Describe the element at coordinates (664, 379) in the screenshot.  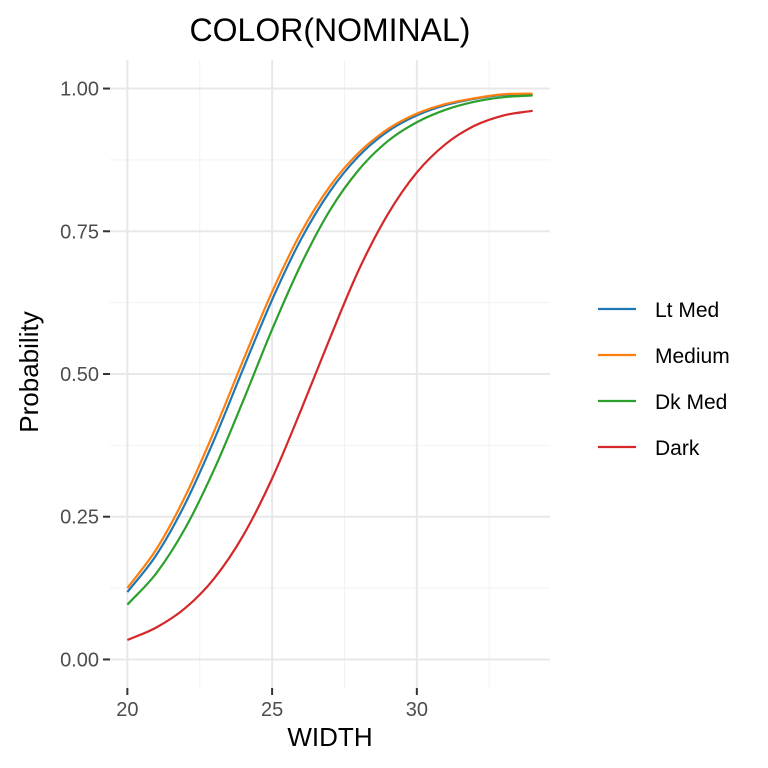
I see `legend: Lt Med Medium Dk Med Dark` at that location.